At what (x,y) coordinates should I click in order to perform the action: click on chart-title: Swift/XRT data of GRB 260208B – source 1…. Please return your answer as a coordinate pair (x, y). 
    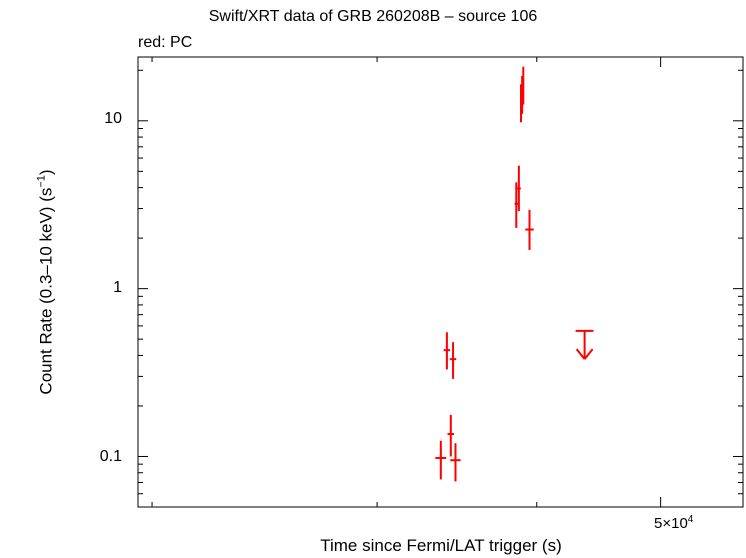
    Looking at the image, I should click on (373, 16).